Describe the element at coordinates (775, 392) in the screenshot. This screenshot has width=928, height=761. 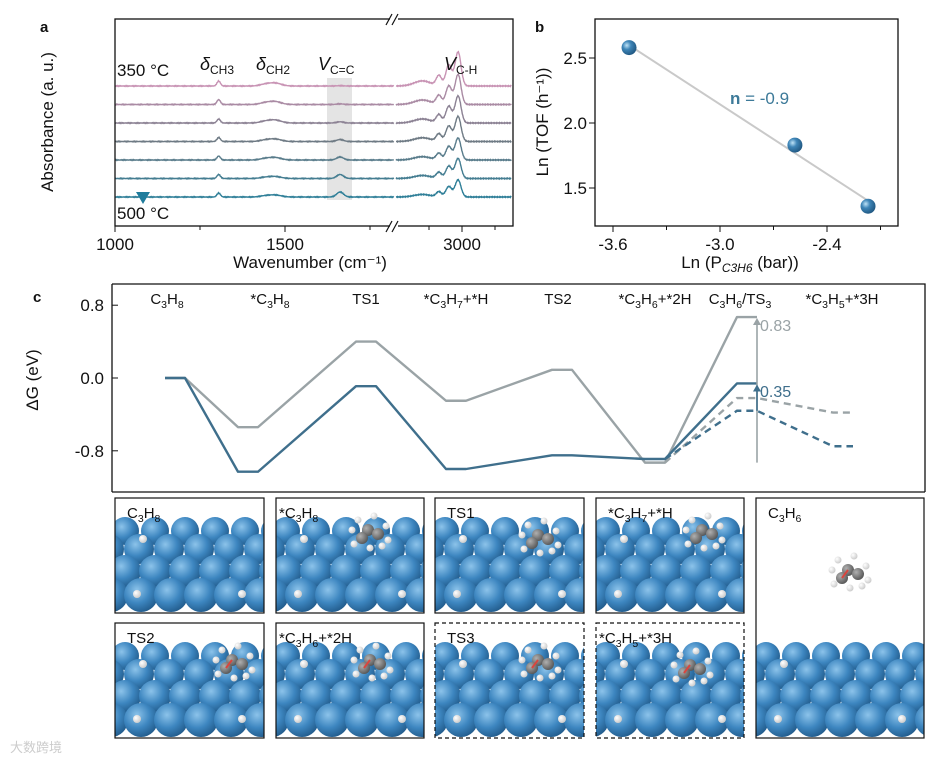
I see `barrier-label-blue: 0.35` at that location.